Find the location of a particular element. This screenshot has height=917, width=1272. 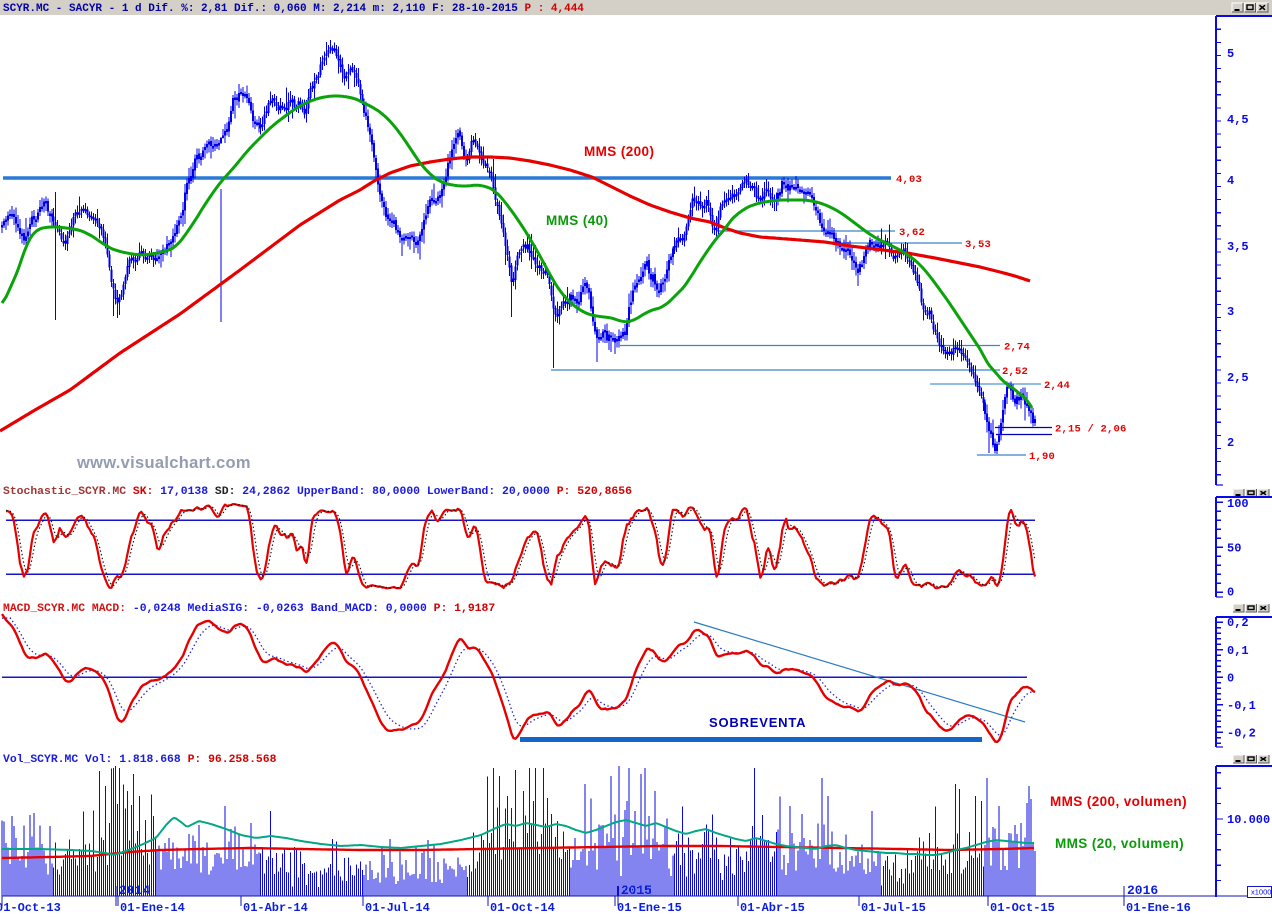

svg-text: 2,15 / 2,06 is located at coordinates (1091, 430).